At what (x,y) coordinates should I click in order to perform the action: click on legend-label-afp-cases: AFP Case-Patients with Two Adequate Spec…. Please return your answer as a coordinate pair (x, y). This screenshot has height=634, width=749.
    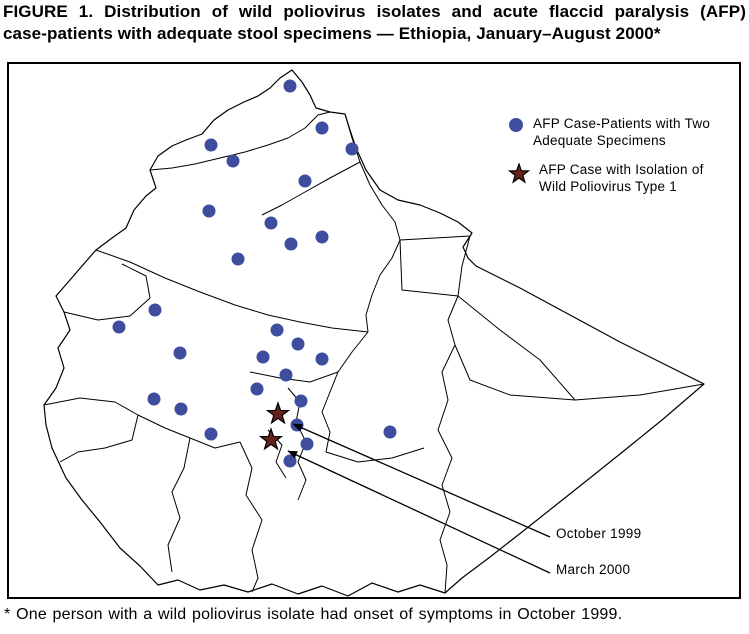
    Looking at the image, I should click on (622, 132).